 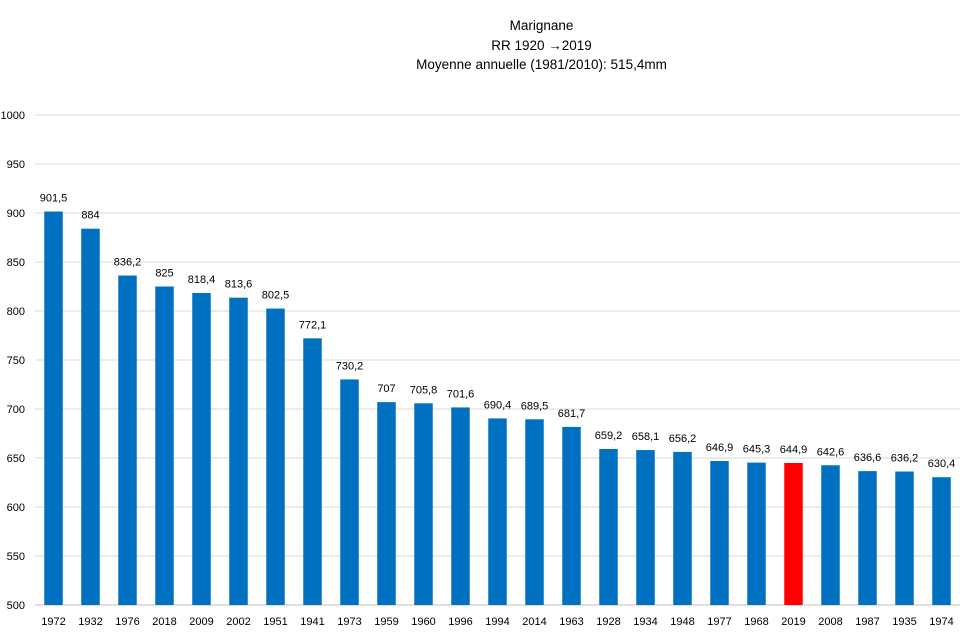 What do you see at coordinates (53, 622) in the screenshot?
I see `x-tick-label: 1972` at bounding box center [53, 622].